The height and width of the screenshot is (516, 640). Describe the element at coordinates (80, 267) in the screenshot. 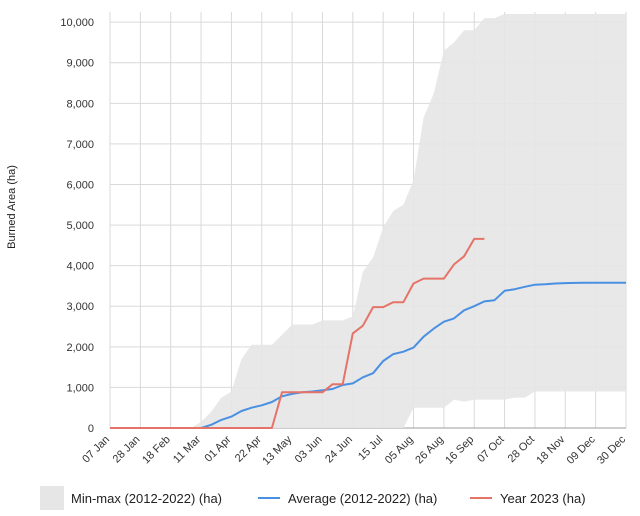

I see `y-tick-label: 4,000` at that location.